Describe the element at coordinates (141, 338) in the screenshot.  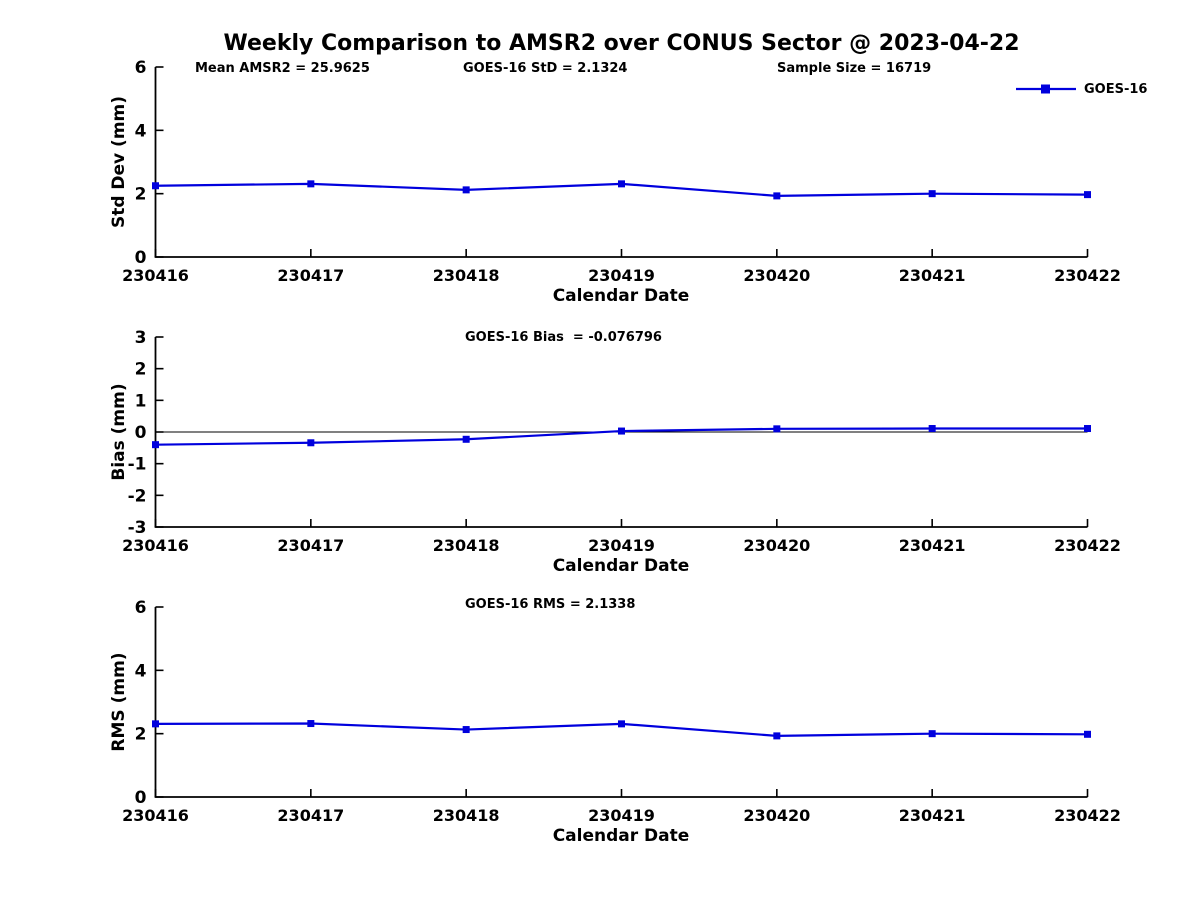
I see `y-tick-label: 3` at that location.